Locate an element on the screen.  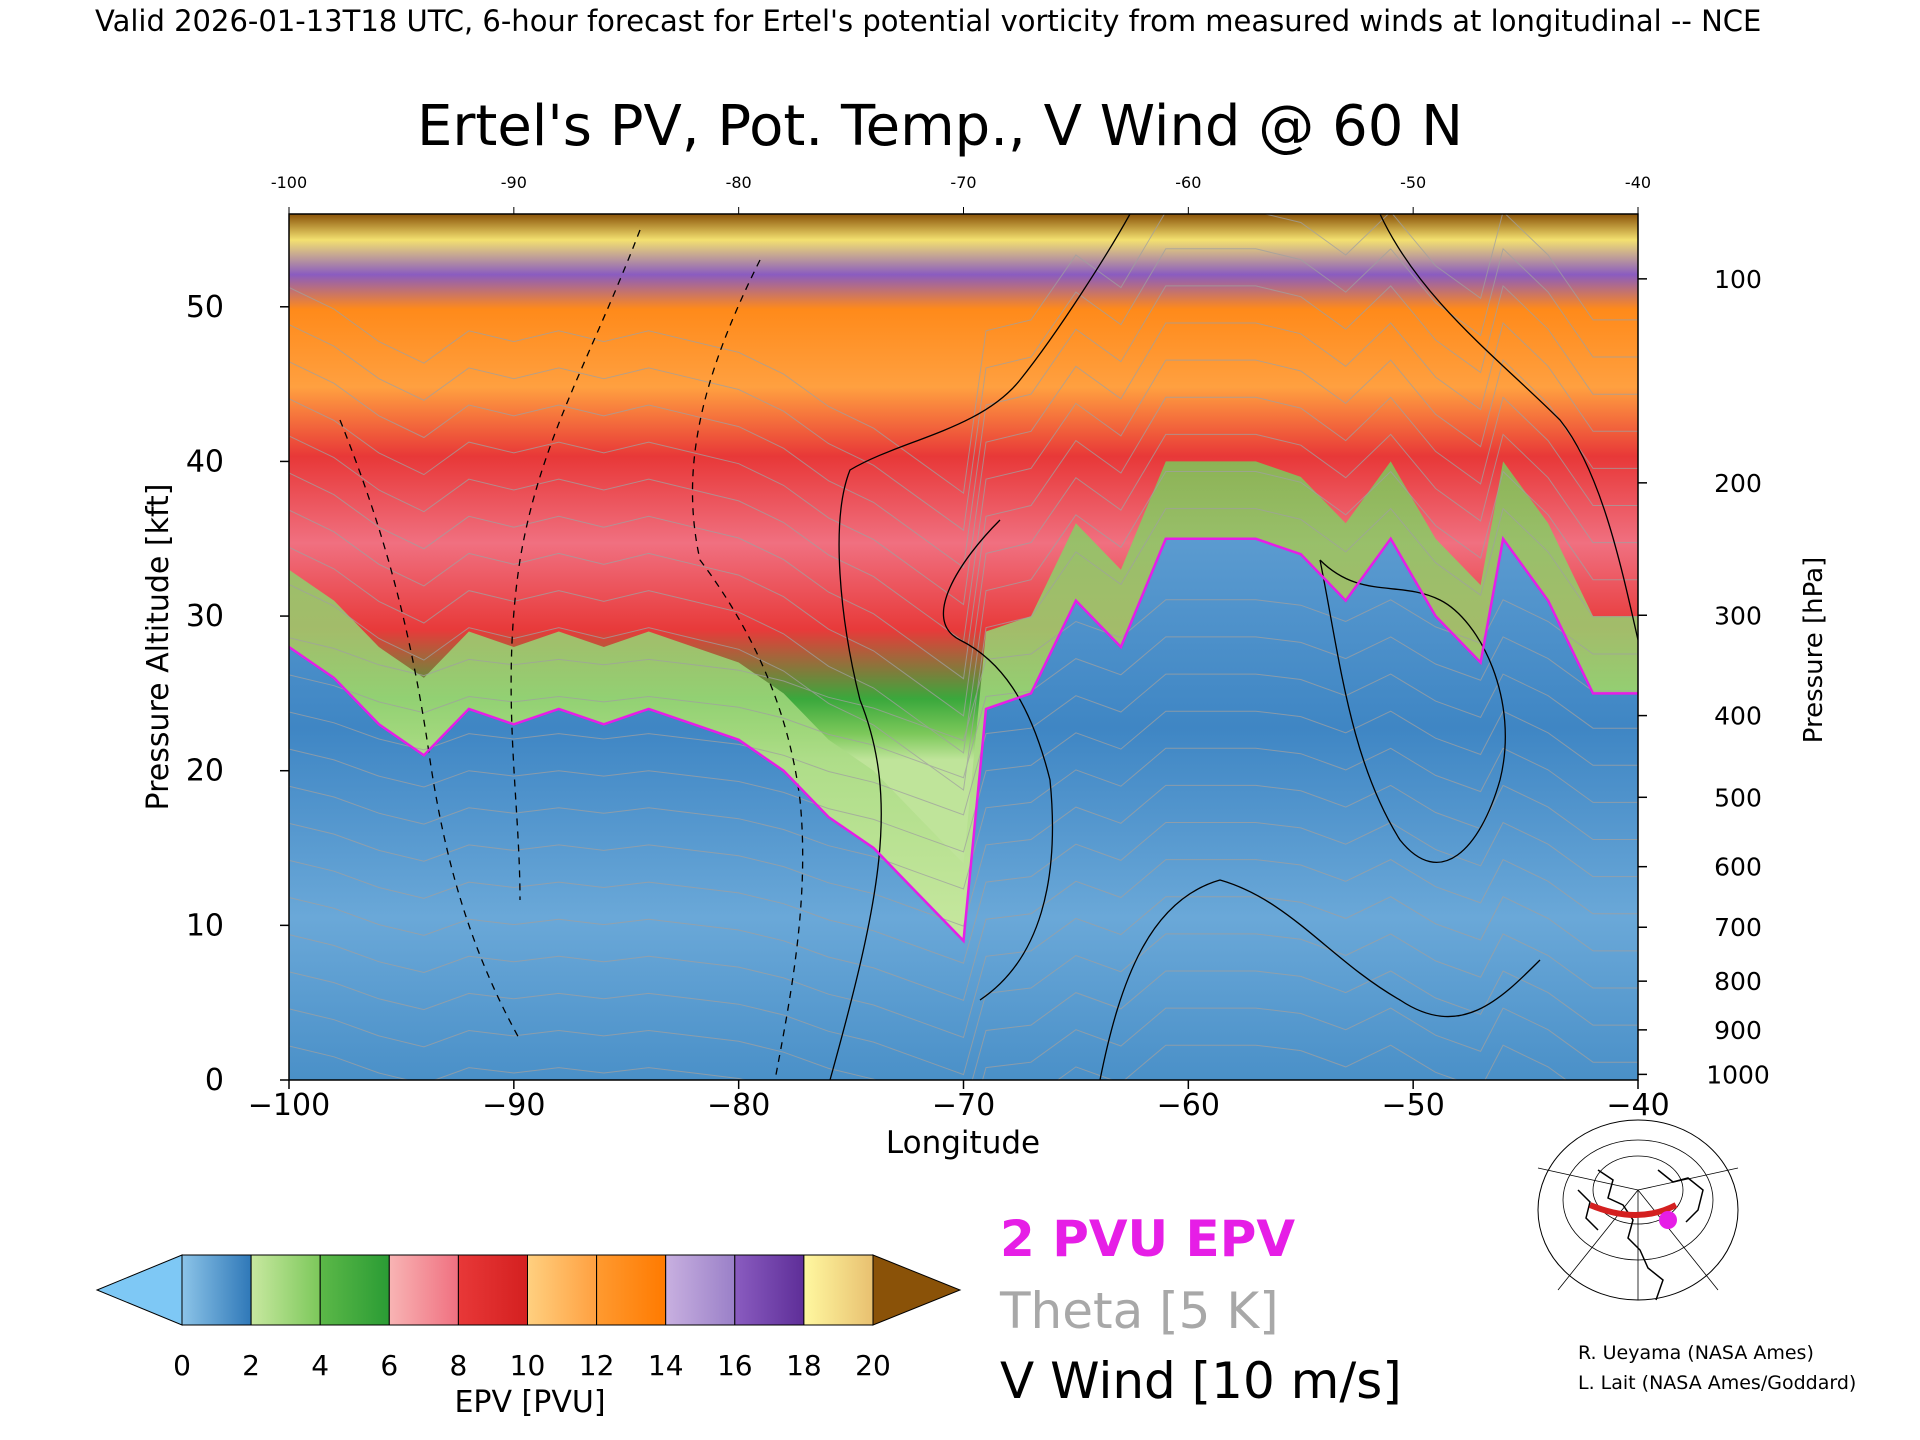
map-location-marker is located at coordinates (1668, 1220).